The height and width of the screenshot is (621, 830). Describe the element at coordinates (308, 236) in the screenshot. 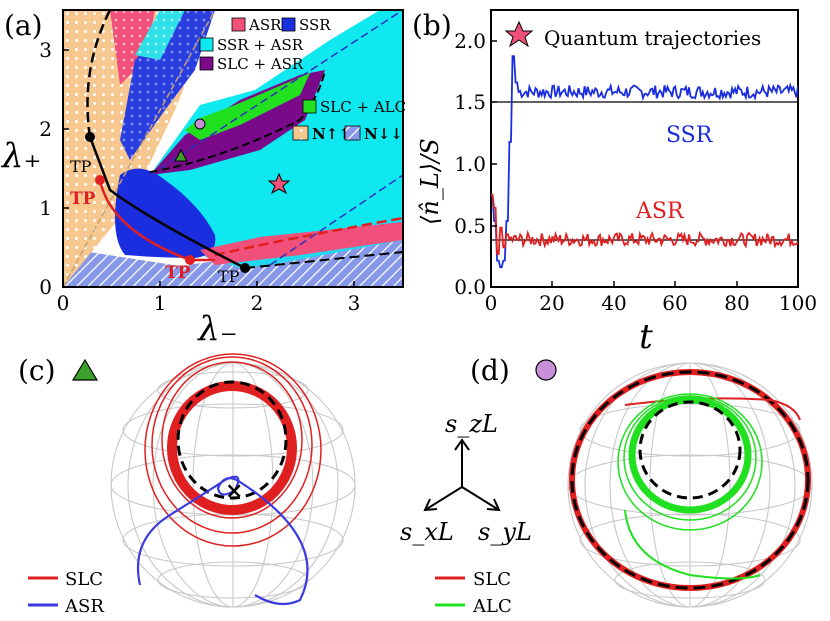

I see `boundary-red-dashed` at that location.